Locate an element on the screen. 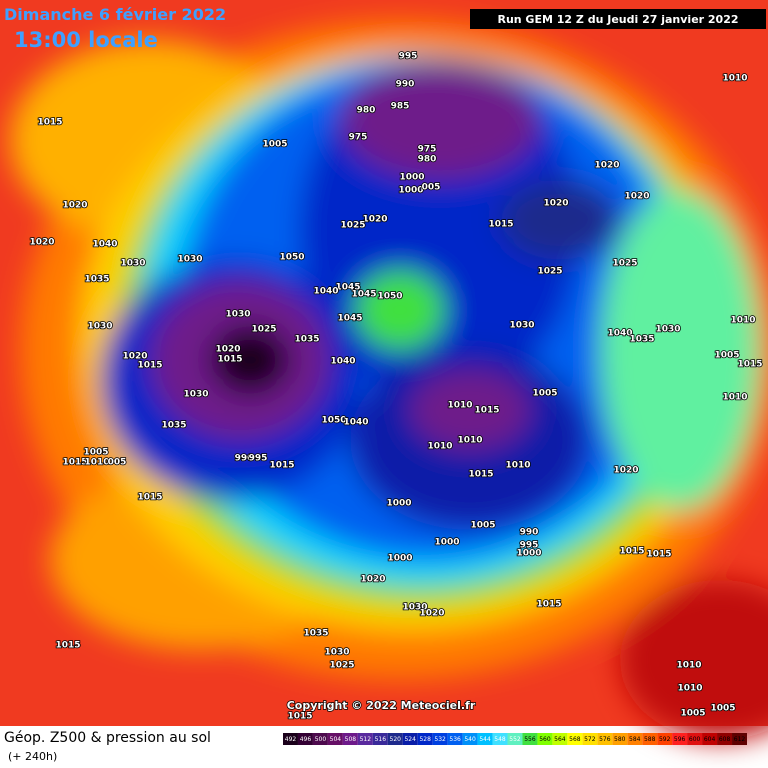 Image resolution: width=768 pixels, height=768 pixels. colorbar-label: 496 is located at coordinates (306, 739).